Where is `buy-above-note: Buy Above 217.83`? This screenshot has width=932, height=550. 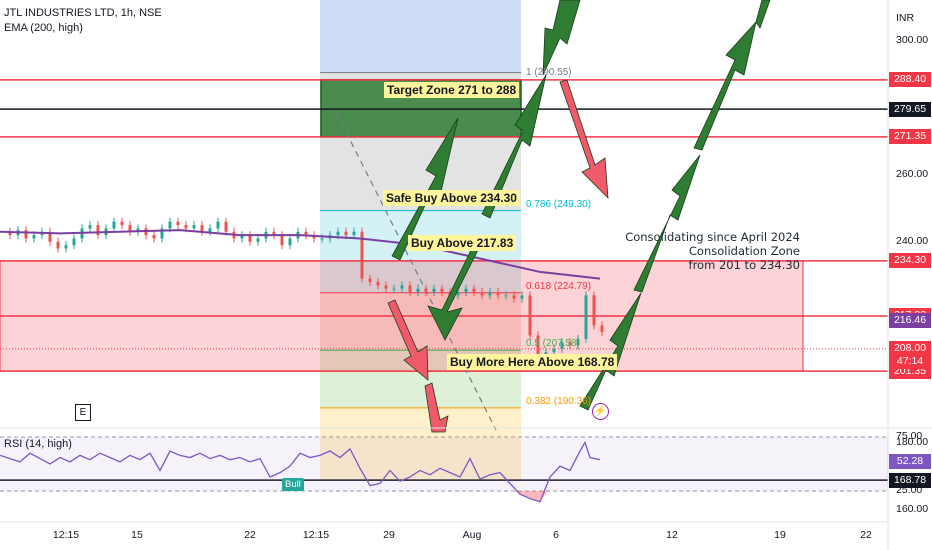
buy-above-note: Buy Above 217.83 is located at coordinates (462, 243).